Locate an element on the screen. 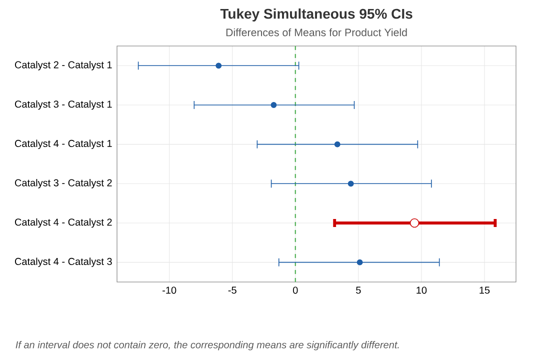  x-tick-label: 15 is located at coordinates (485, 290).